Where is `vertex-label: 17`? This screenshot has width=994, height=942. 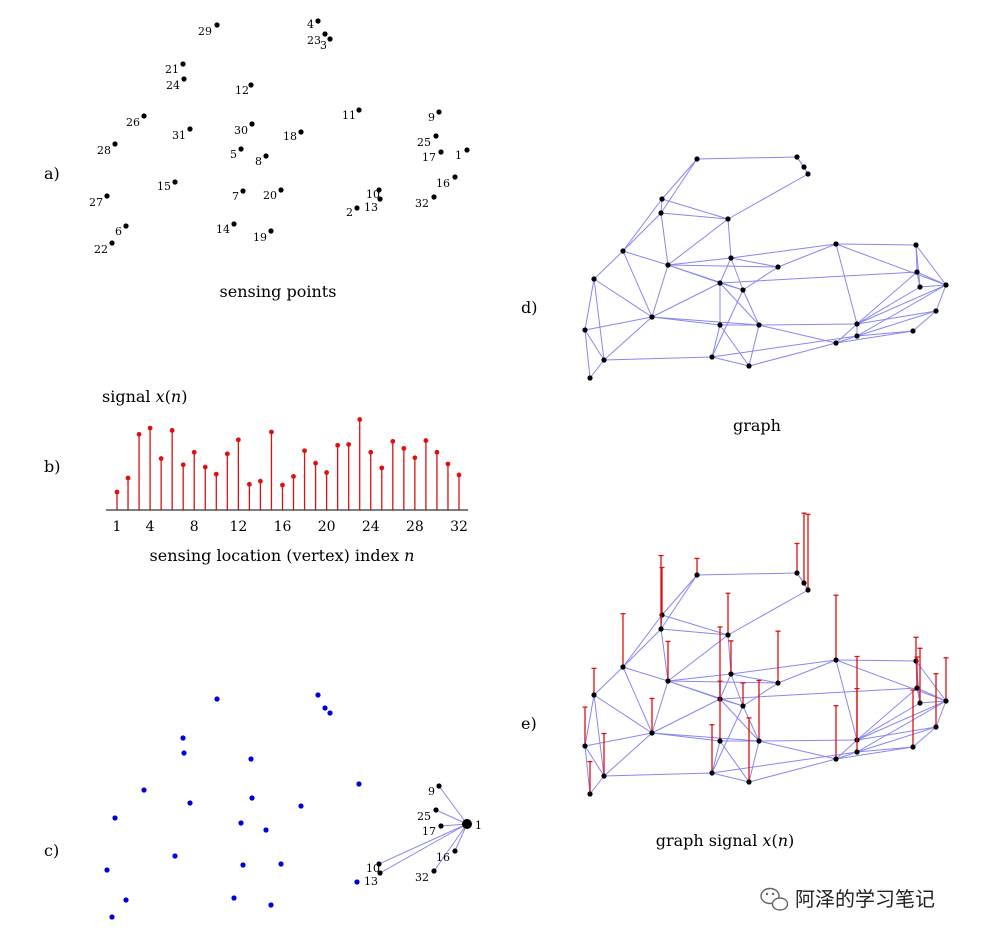 vertex-label: 17 is located at coordinates (429, 157).